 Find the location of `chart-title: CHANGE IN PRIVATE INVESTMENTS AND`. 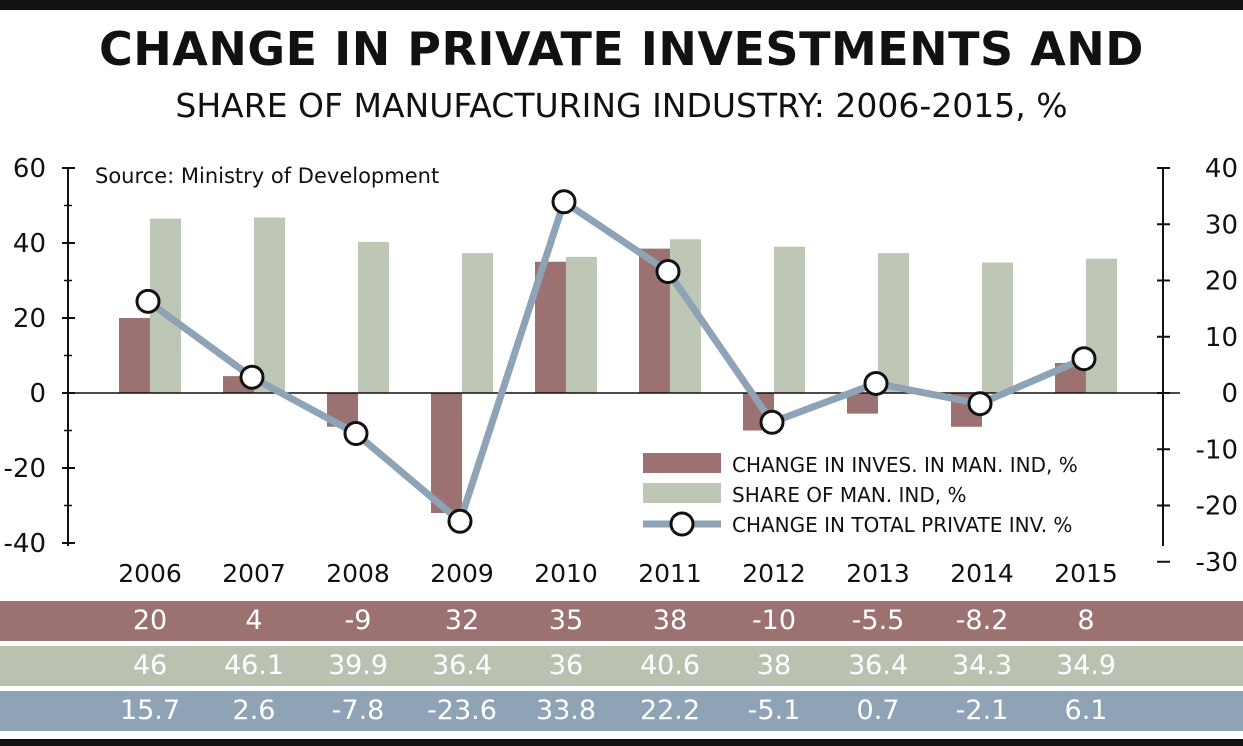

chart-title: CHANGE IN PRIVATE INVESTMENTS AND is located at coordinates (621, 49).